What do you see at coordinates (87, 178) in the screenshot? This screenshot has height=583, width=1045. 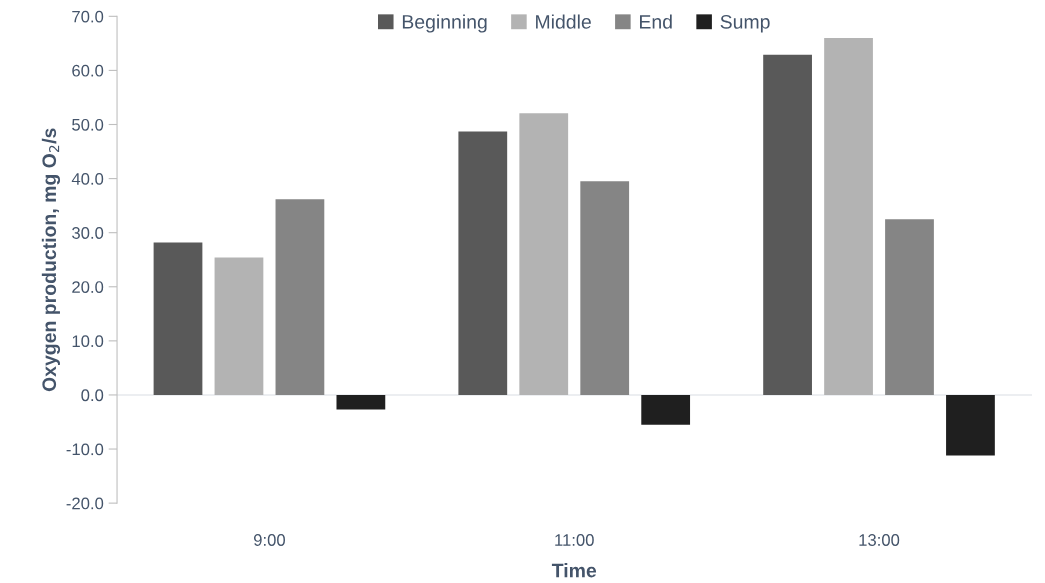 I see `y-tick-label: 40.0` at bounding box center [87, 178].